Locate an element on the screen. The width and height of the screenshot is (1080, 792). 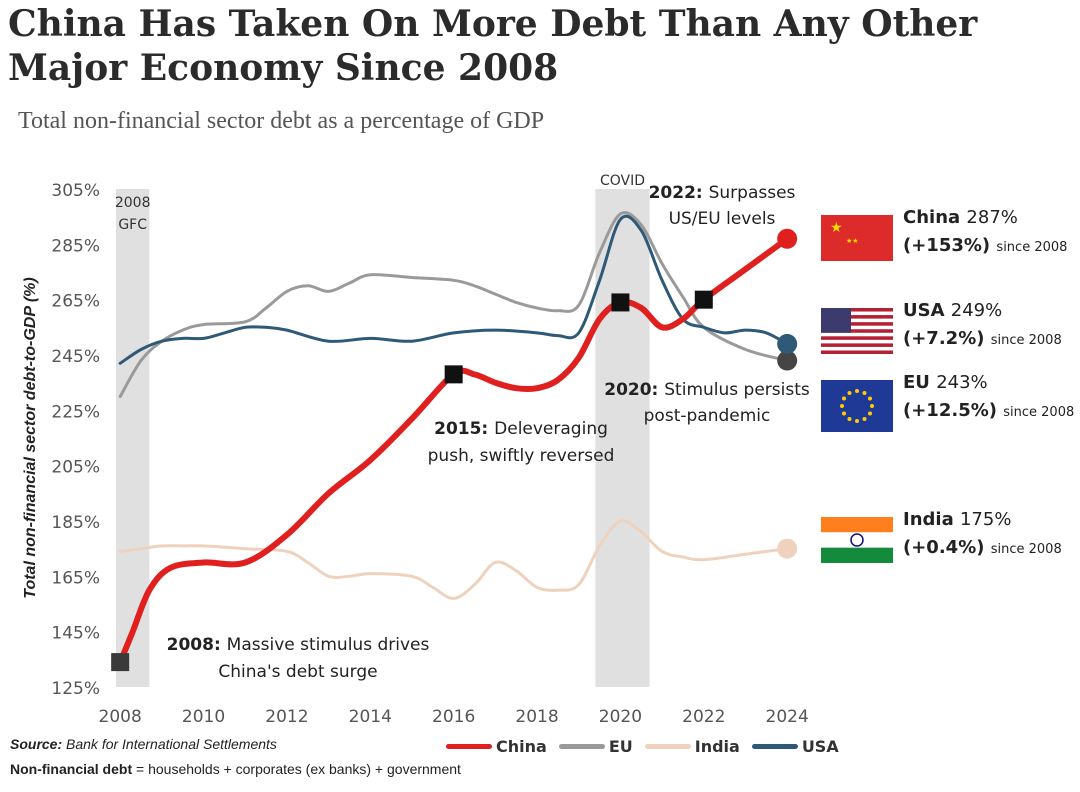
x-tick-label: 2018 is located at coordinates (536, 717).